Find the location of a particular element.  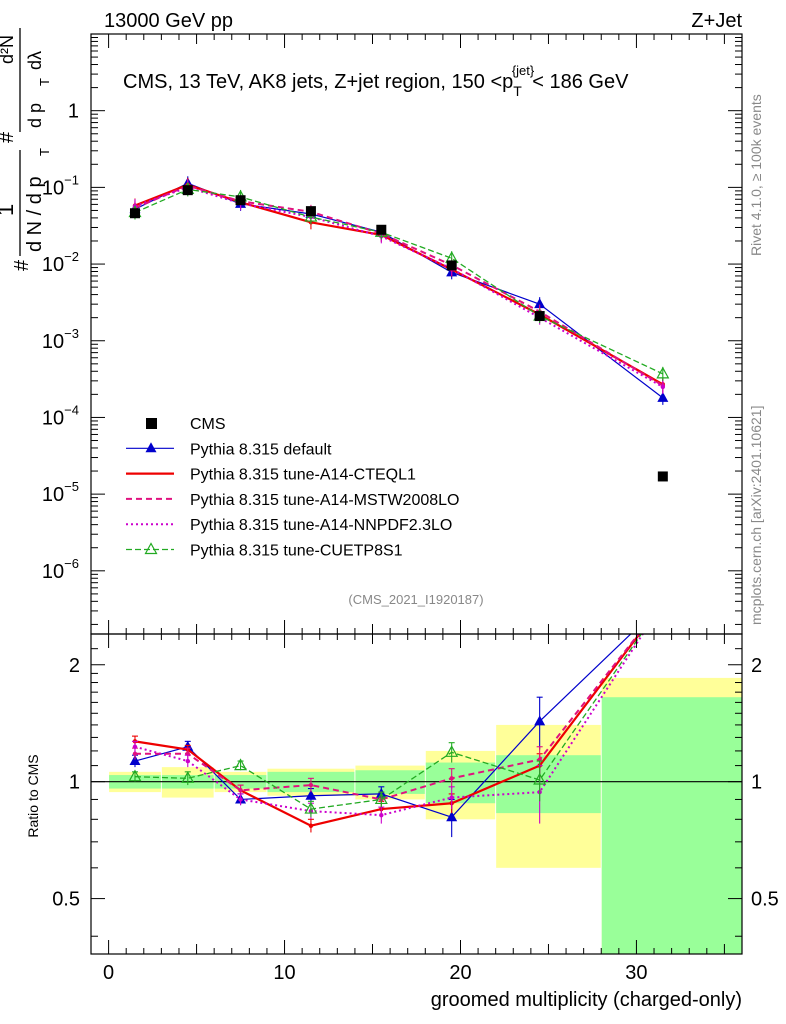

svg-text: d N / d p is located at coordinates (35, 214).